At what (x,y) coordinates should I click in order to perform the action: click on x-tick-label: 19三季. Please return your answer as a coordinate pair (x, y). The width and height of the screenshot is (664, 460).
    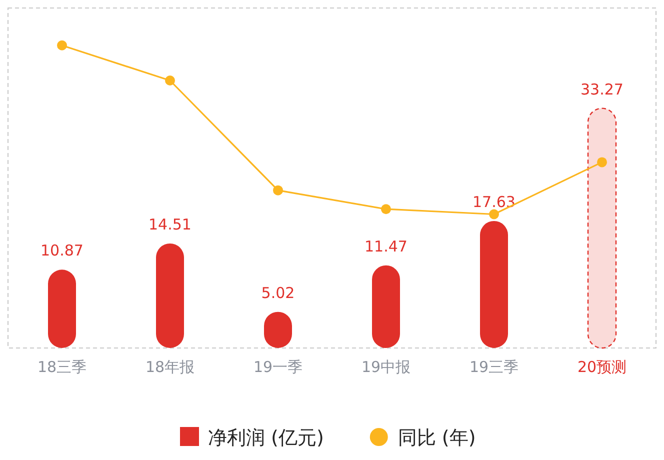
    Looking at the image, I should click on (494, 367).